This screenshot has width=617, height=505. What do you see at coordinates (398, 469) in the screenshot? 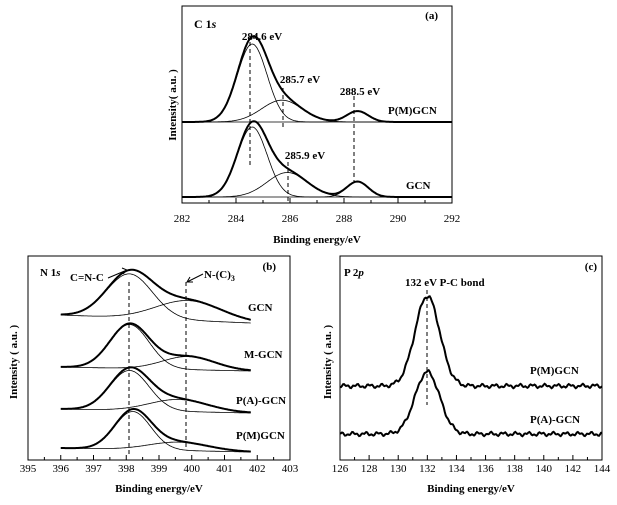
I see `panel-c-xtick-label: 130` at bounding box center [398, 469].